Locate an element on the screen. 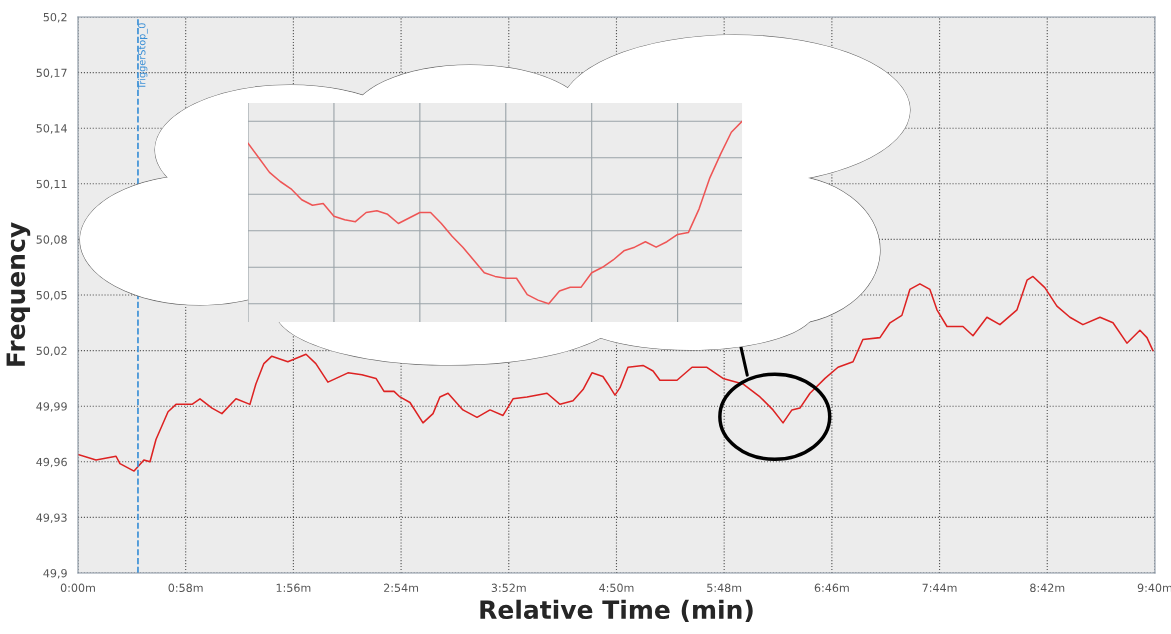 The width and height of the screenshot is (1171, 634). x-tick-label: 8:42m is located at coordinates (1047, 588).